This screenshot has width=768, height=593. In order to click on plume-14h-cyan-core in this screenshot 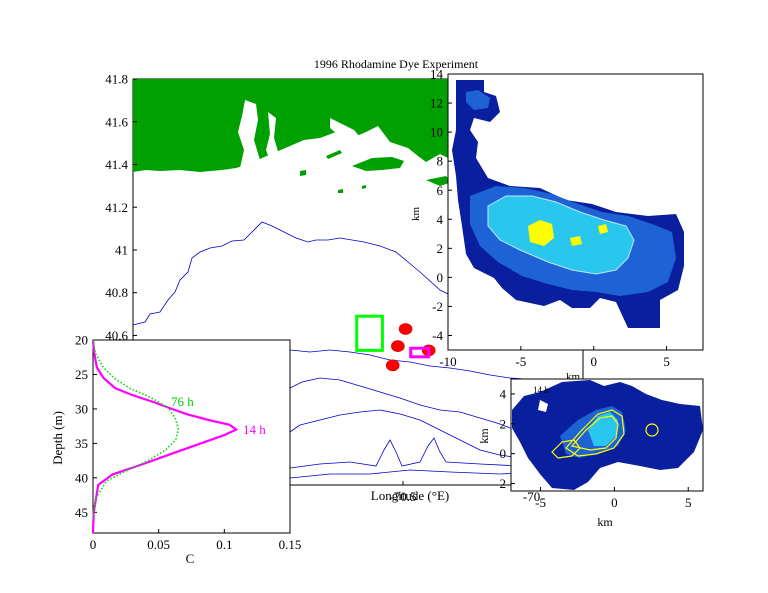, I will do `click(603, 429)`.